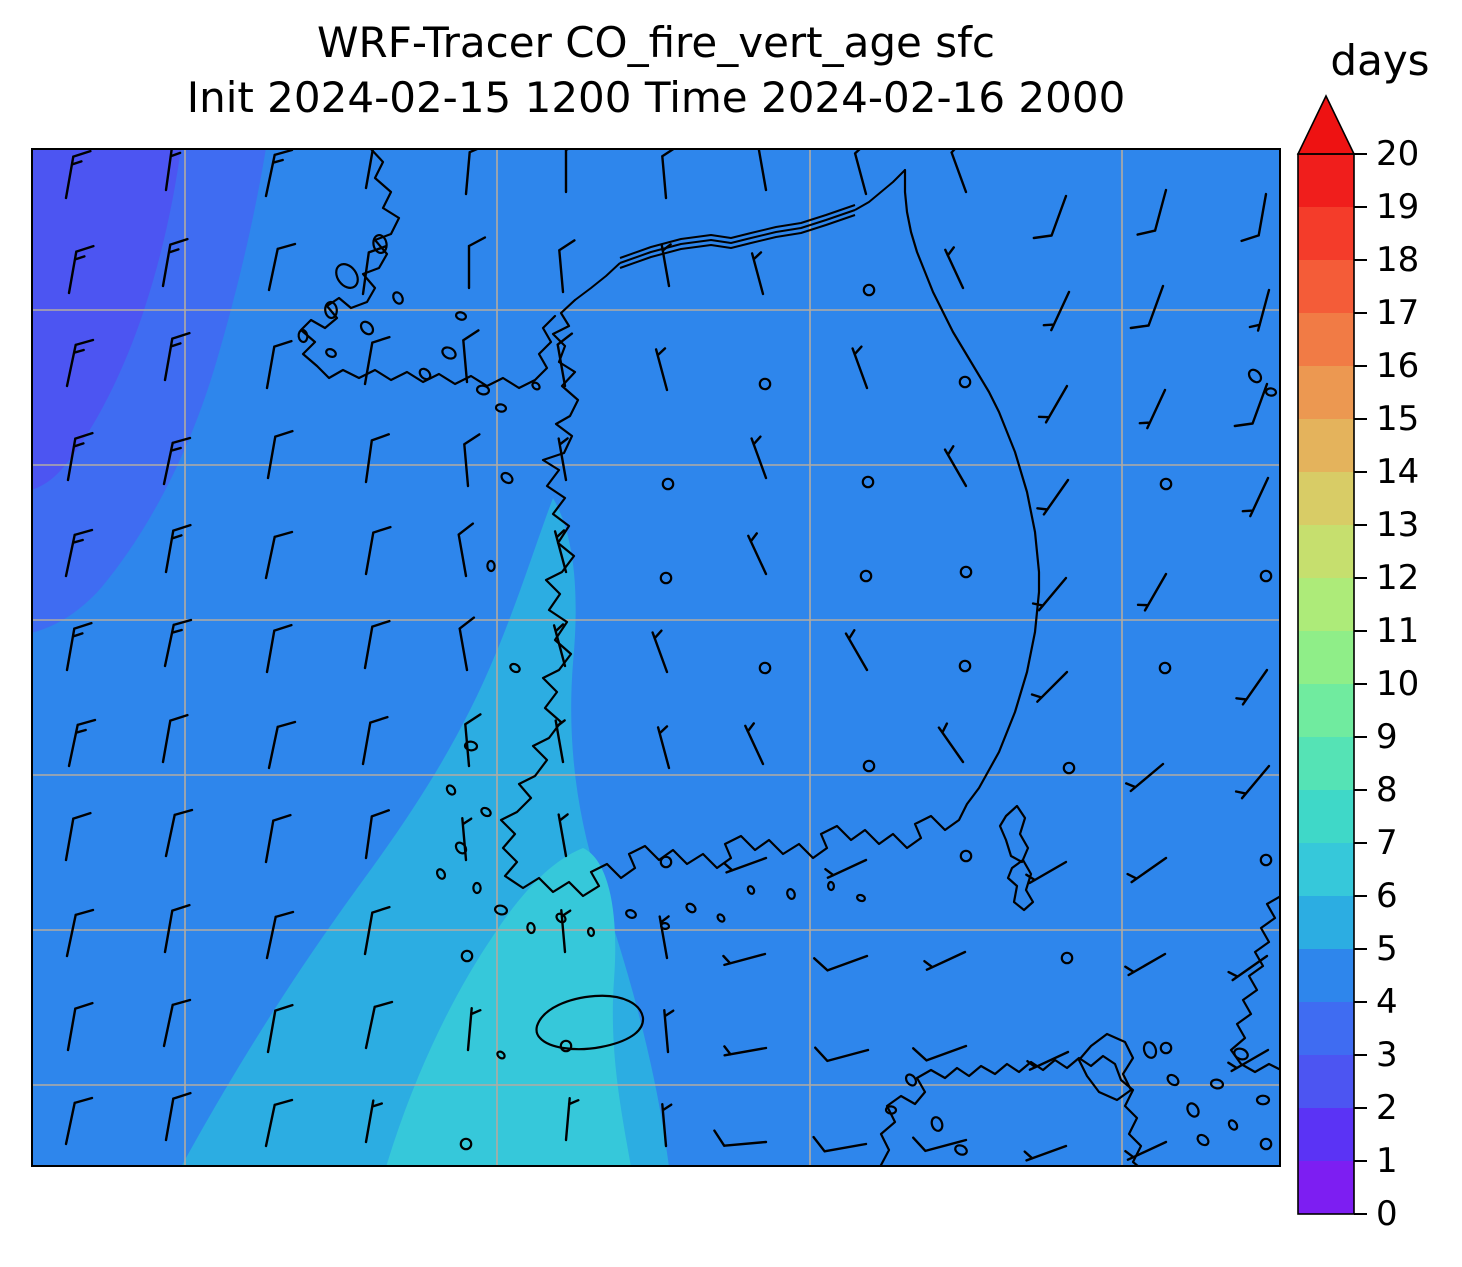  What do you see at coordinates (1387, 1108) in the screenshot?
I see `colorbar-tick-label: 2` at bounding box center [1387, 1108].